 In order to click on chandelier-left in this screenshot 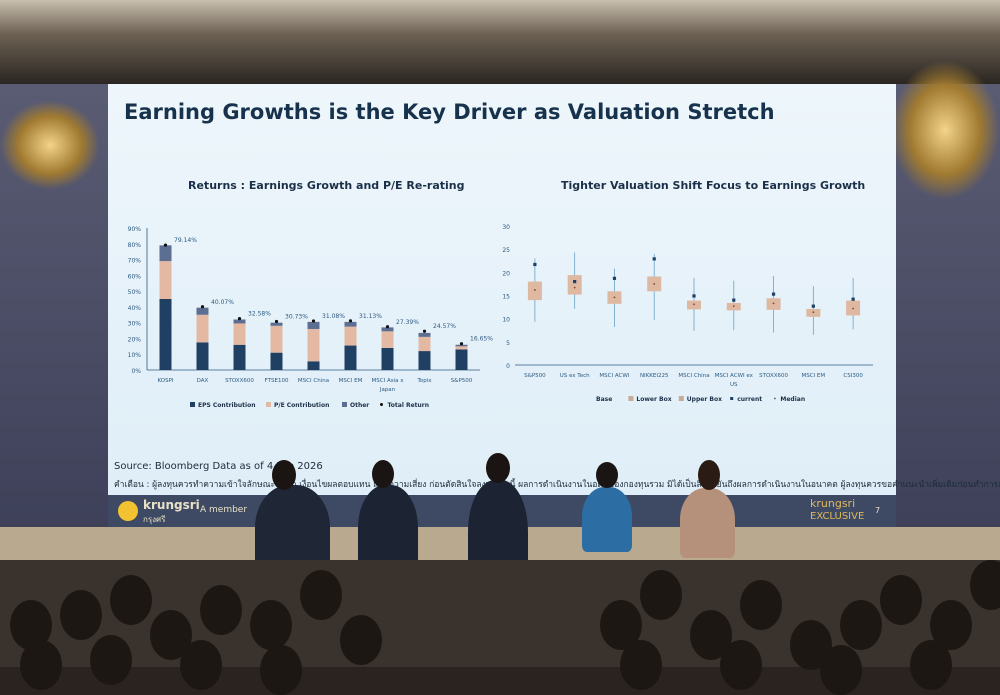, I will do `click(50, 145)`.